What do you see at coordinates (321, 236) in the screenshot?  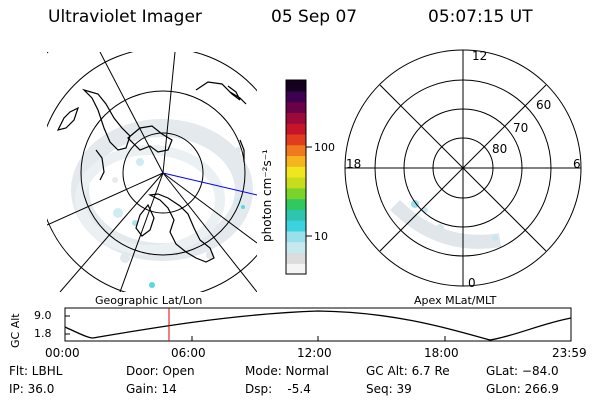 I see `colorbar-tick-label-10: 10` at bounding box center [321, 236].